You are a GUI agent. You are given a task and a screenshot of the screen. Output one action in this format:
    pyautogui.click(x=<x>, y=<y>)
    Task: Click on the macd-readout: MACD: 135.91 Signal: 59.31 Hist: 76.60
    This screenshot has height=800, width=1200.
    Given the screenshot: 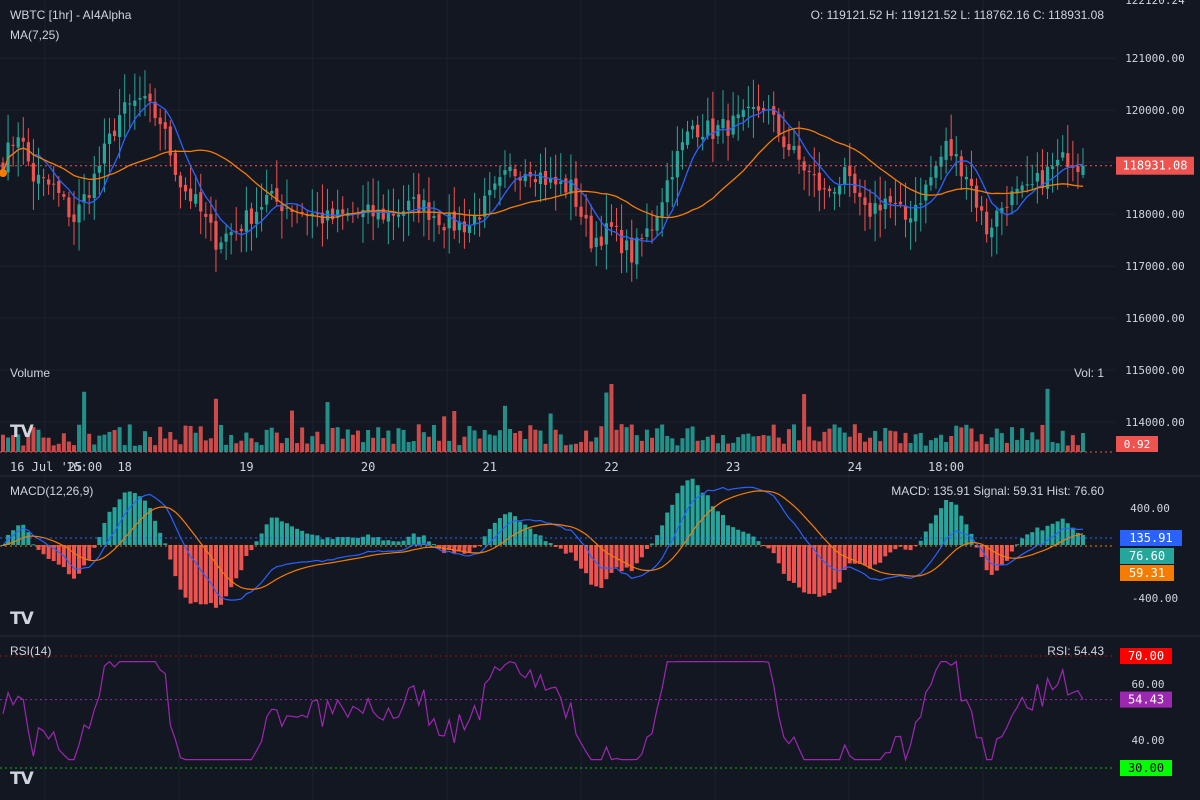 What is the action you would take?
    pyautogui.click(x=997, y=491)
    